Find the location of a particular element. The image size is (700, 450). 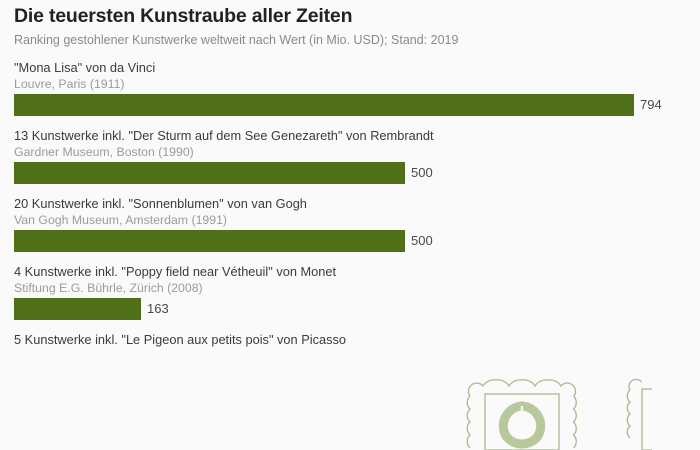

bar-value-label: 163 is located at coordinates (158, 308).